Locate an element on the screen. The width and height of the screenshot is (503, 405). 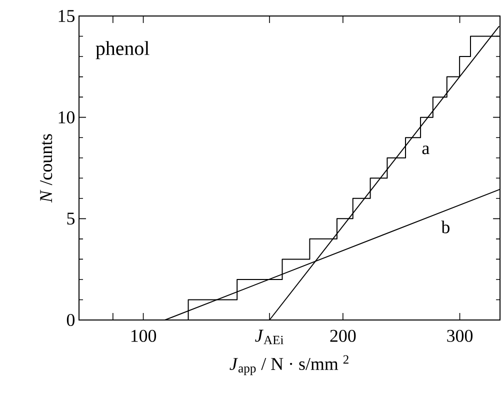
y-axis-title: N /counts is located at coordinates (46, 168).